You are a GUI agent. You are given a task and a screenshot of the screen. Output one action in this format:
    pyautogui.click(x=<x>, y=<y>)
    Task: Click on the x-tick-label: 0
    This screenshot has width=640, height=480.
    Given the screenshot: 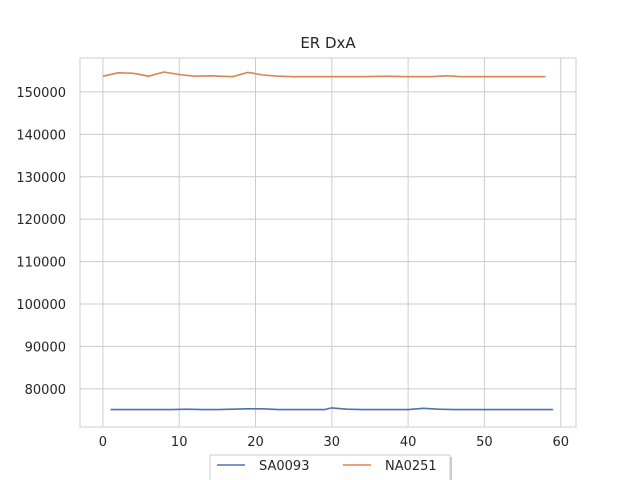 What is the action you would take?
    pyautogui.click(x=103, y=442)
    